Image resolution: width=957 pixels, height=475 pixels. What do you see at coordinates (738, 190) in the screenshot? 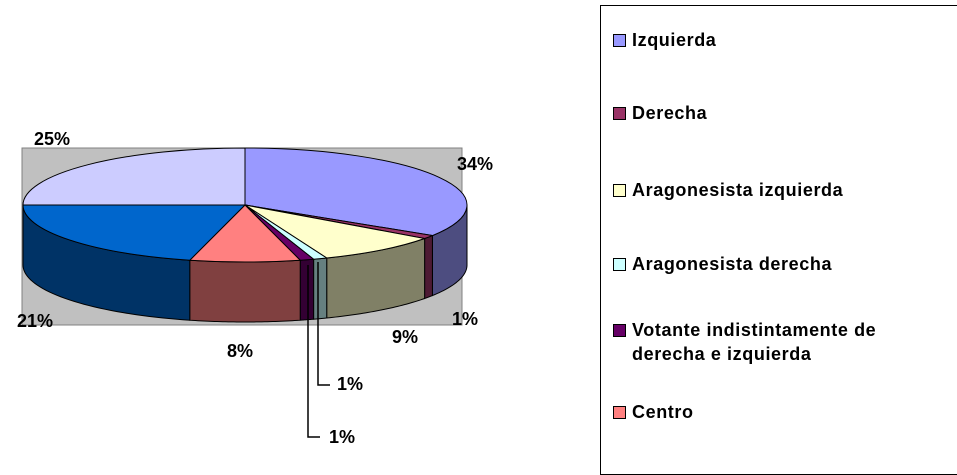
I see `legend-label: Aragonesista izquierda` at bounding box center [738, 190].